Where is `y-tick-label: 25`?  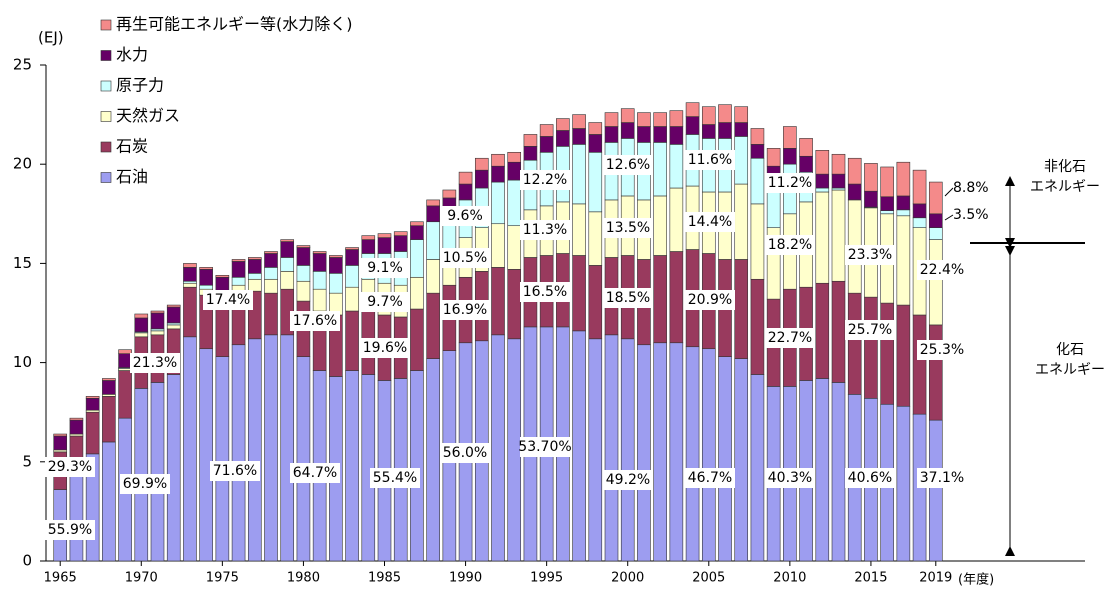 y-tick-label: 25 is located at coordinates (22, 65).